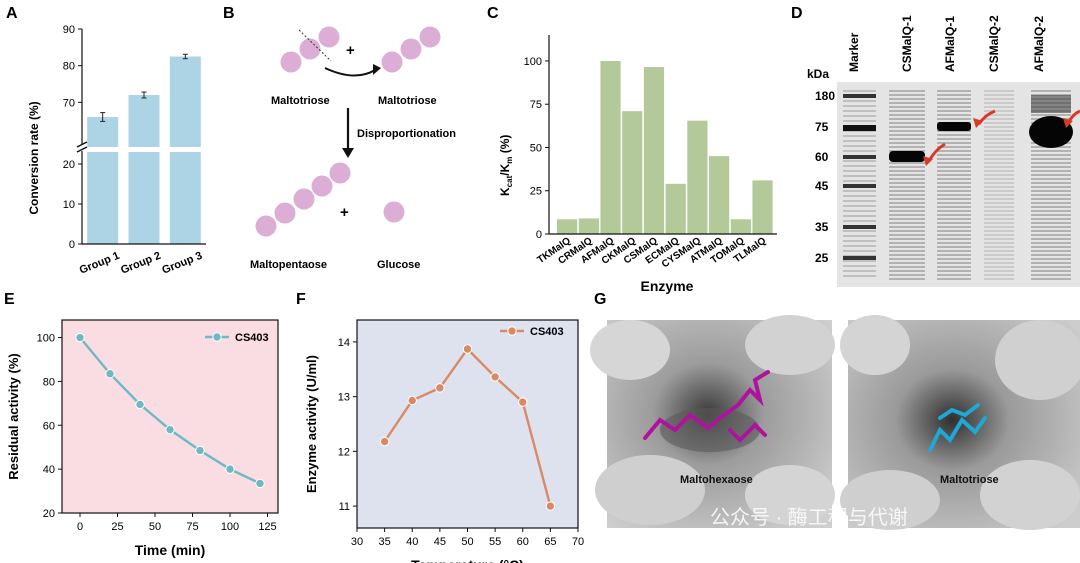 This screenshot has width=1080, height=563. I want to click on label-glucose: Glucose, so click(398, 265).